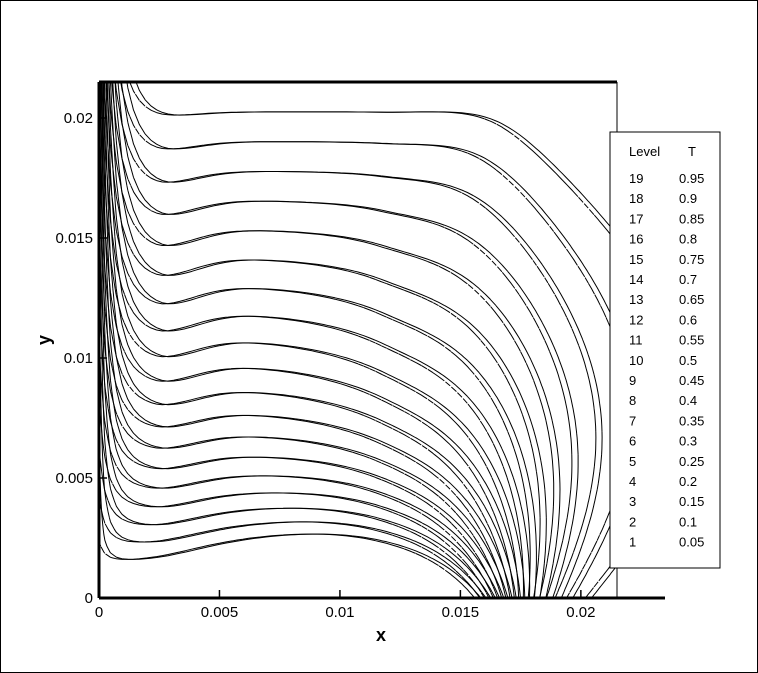 The width and height of the screenshot is (758, 673). What do you see at coordinates (636, 239) in the screenshot?
I see `legend-level: 16` at bounding box center [636, 239].